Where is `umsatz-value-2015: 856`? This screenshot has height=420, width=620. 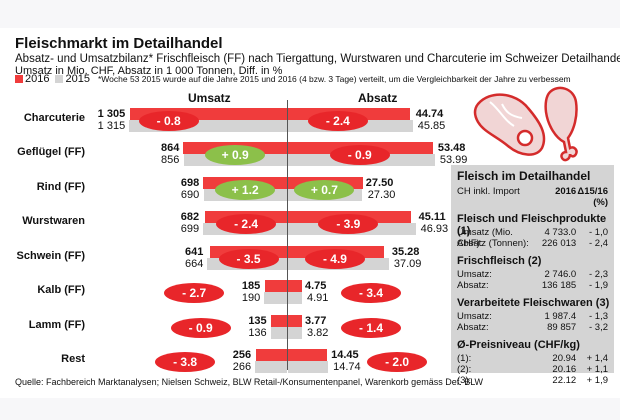 umsatz-value-2015: 856 is located at coordinates (170, 160).